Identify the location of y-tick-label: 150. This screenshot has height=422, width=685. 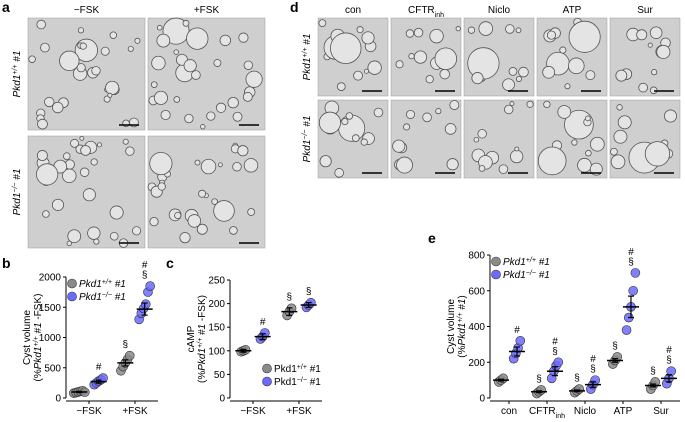
(216, 328).